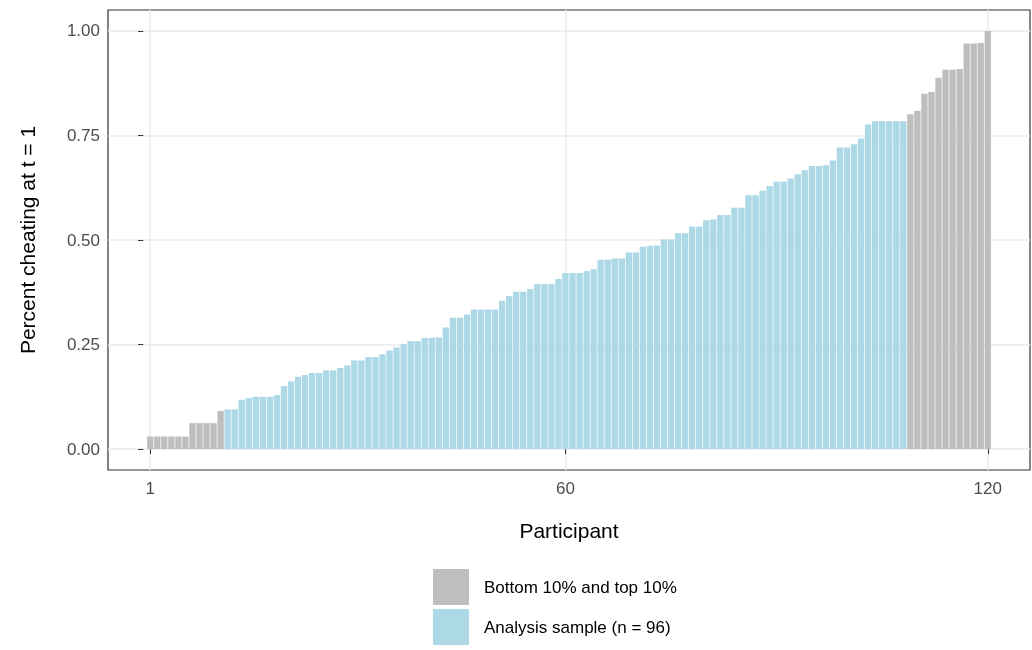  What do you see at coordinates (580, 587) in the screenshot?
I see `legend-label: Bottom 10% and top 10%` at bounding box center [580, 587].